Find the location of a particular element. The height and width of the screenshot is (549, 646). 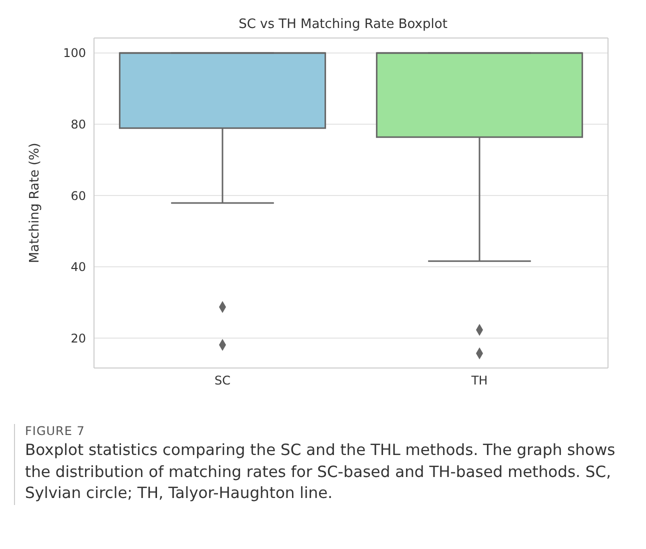

y-tick-label: 60 is located at coordinates (78, 195).